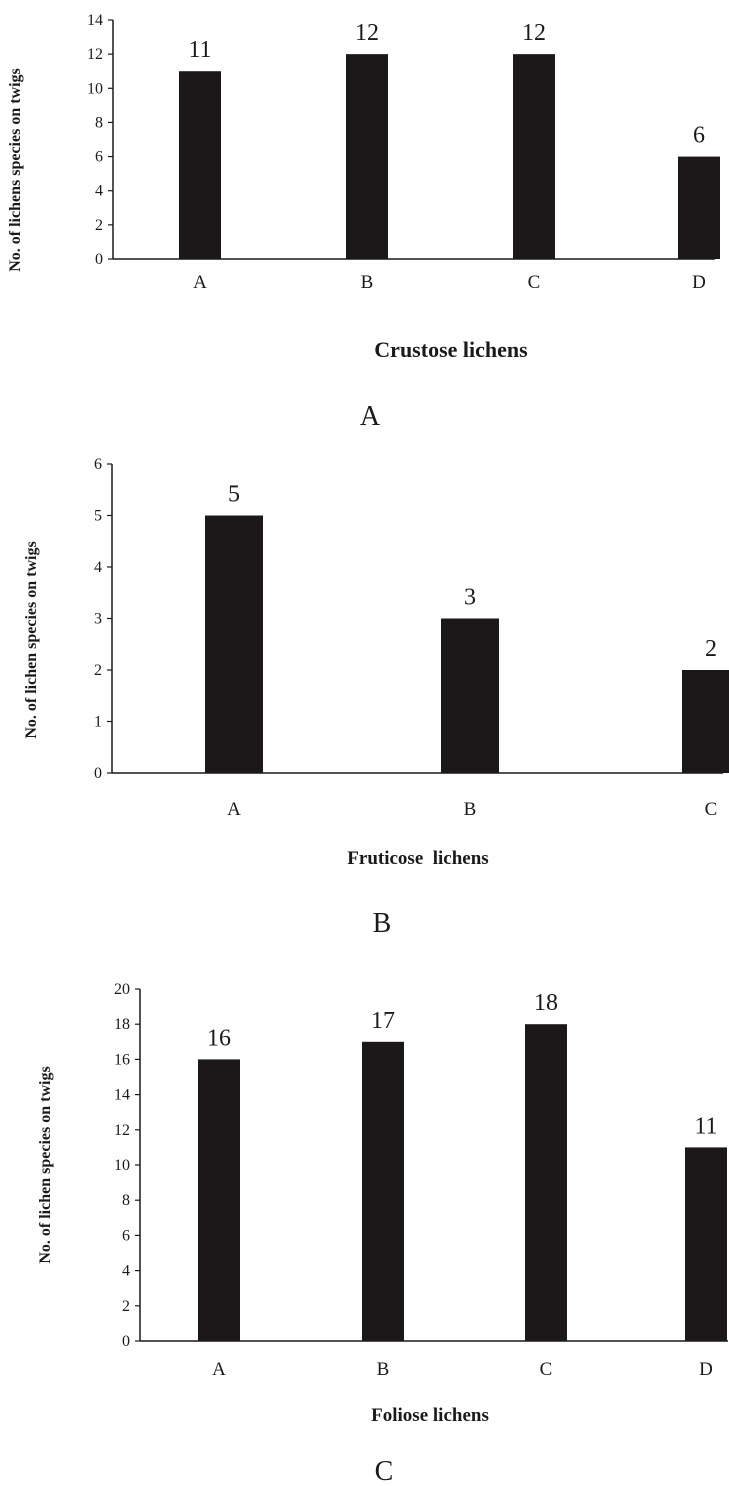 The height and width of the screenshot is (1486, 729). What do you see at coordinates (546, 1003) in the screenshot?
I see `data-label: 18` at bounding box center [546, 1003].